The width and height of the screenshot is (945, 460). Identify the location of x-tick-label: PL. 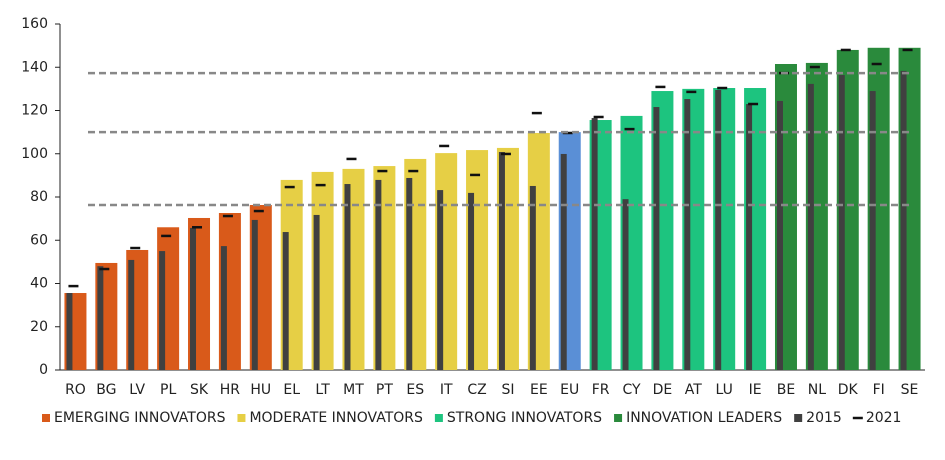
(168, 390).